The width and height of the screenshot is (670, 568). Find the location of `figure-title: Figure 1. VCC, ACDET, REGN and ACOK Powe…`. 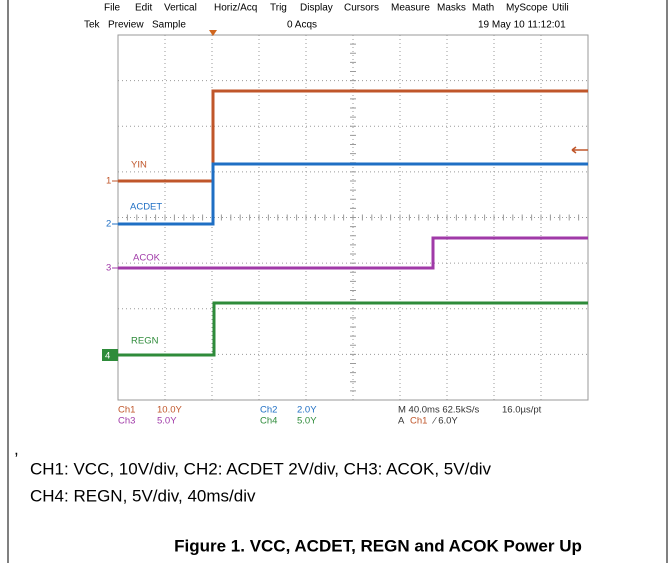

figure-title: Figure 1. VCC, ACDET, REGN and ACOK Powe… is located at coordinates (378, 545).